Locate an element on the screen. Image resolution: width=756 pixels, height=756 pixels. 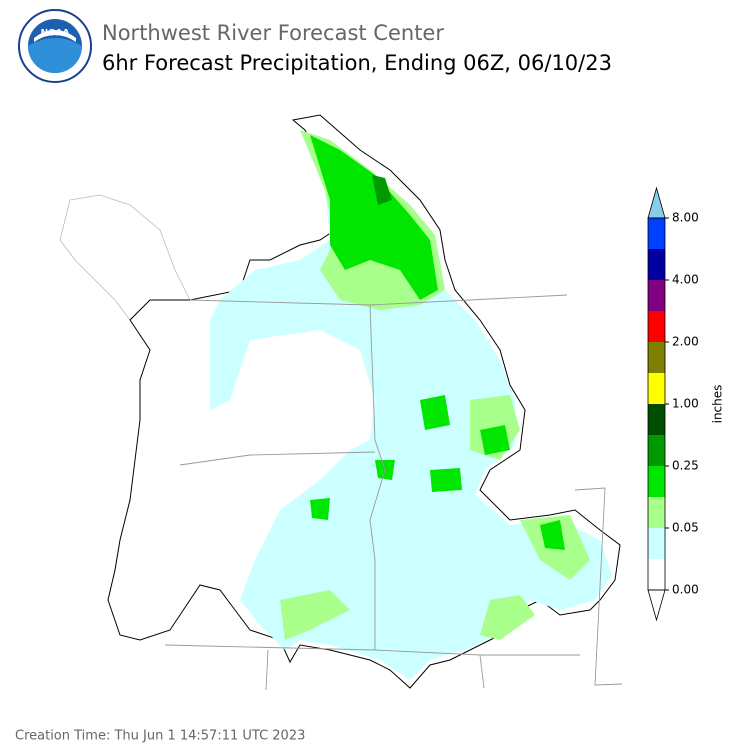
colorbar-tick-label: 0.05 is located at coordinates (685, 528).